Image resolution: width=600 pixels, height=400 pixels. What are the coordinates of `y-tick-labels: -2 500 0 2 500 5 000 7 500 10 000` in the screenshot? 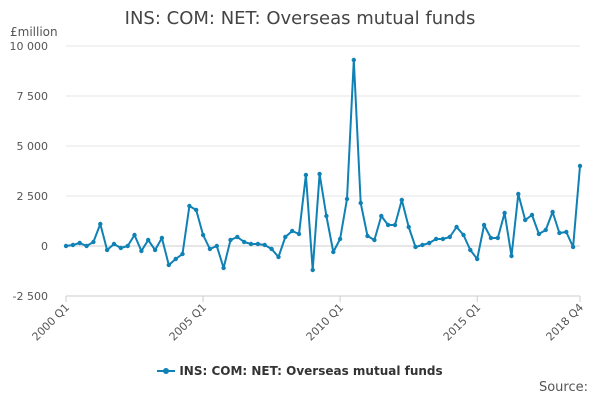 It's located at (29, 171).